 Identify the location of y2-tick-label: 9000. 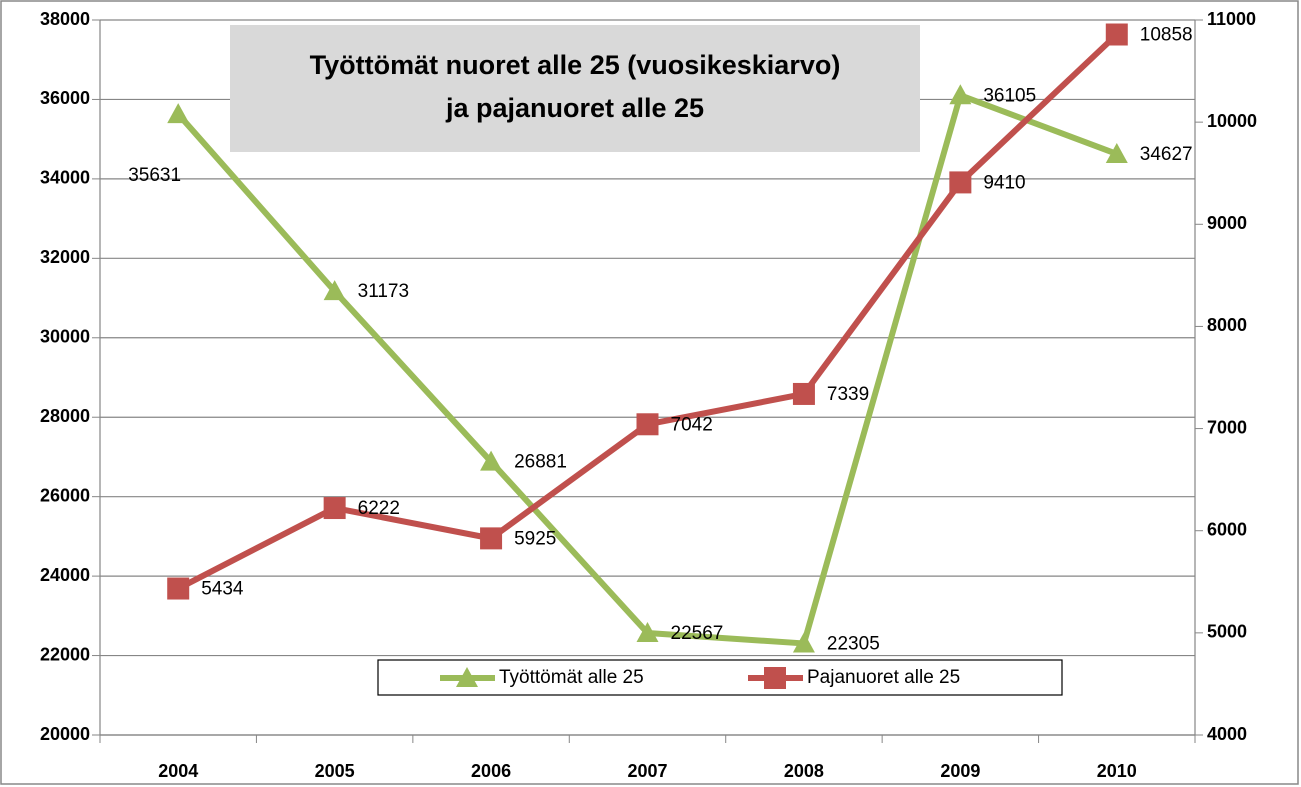
(1227, 223).